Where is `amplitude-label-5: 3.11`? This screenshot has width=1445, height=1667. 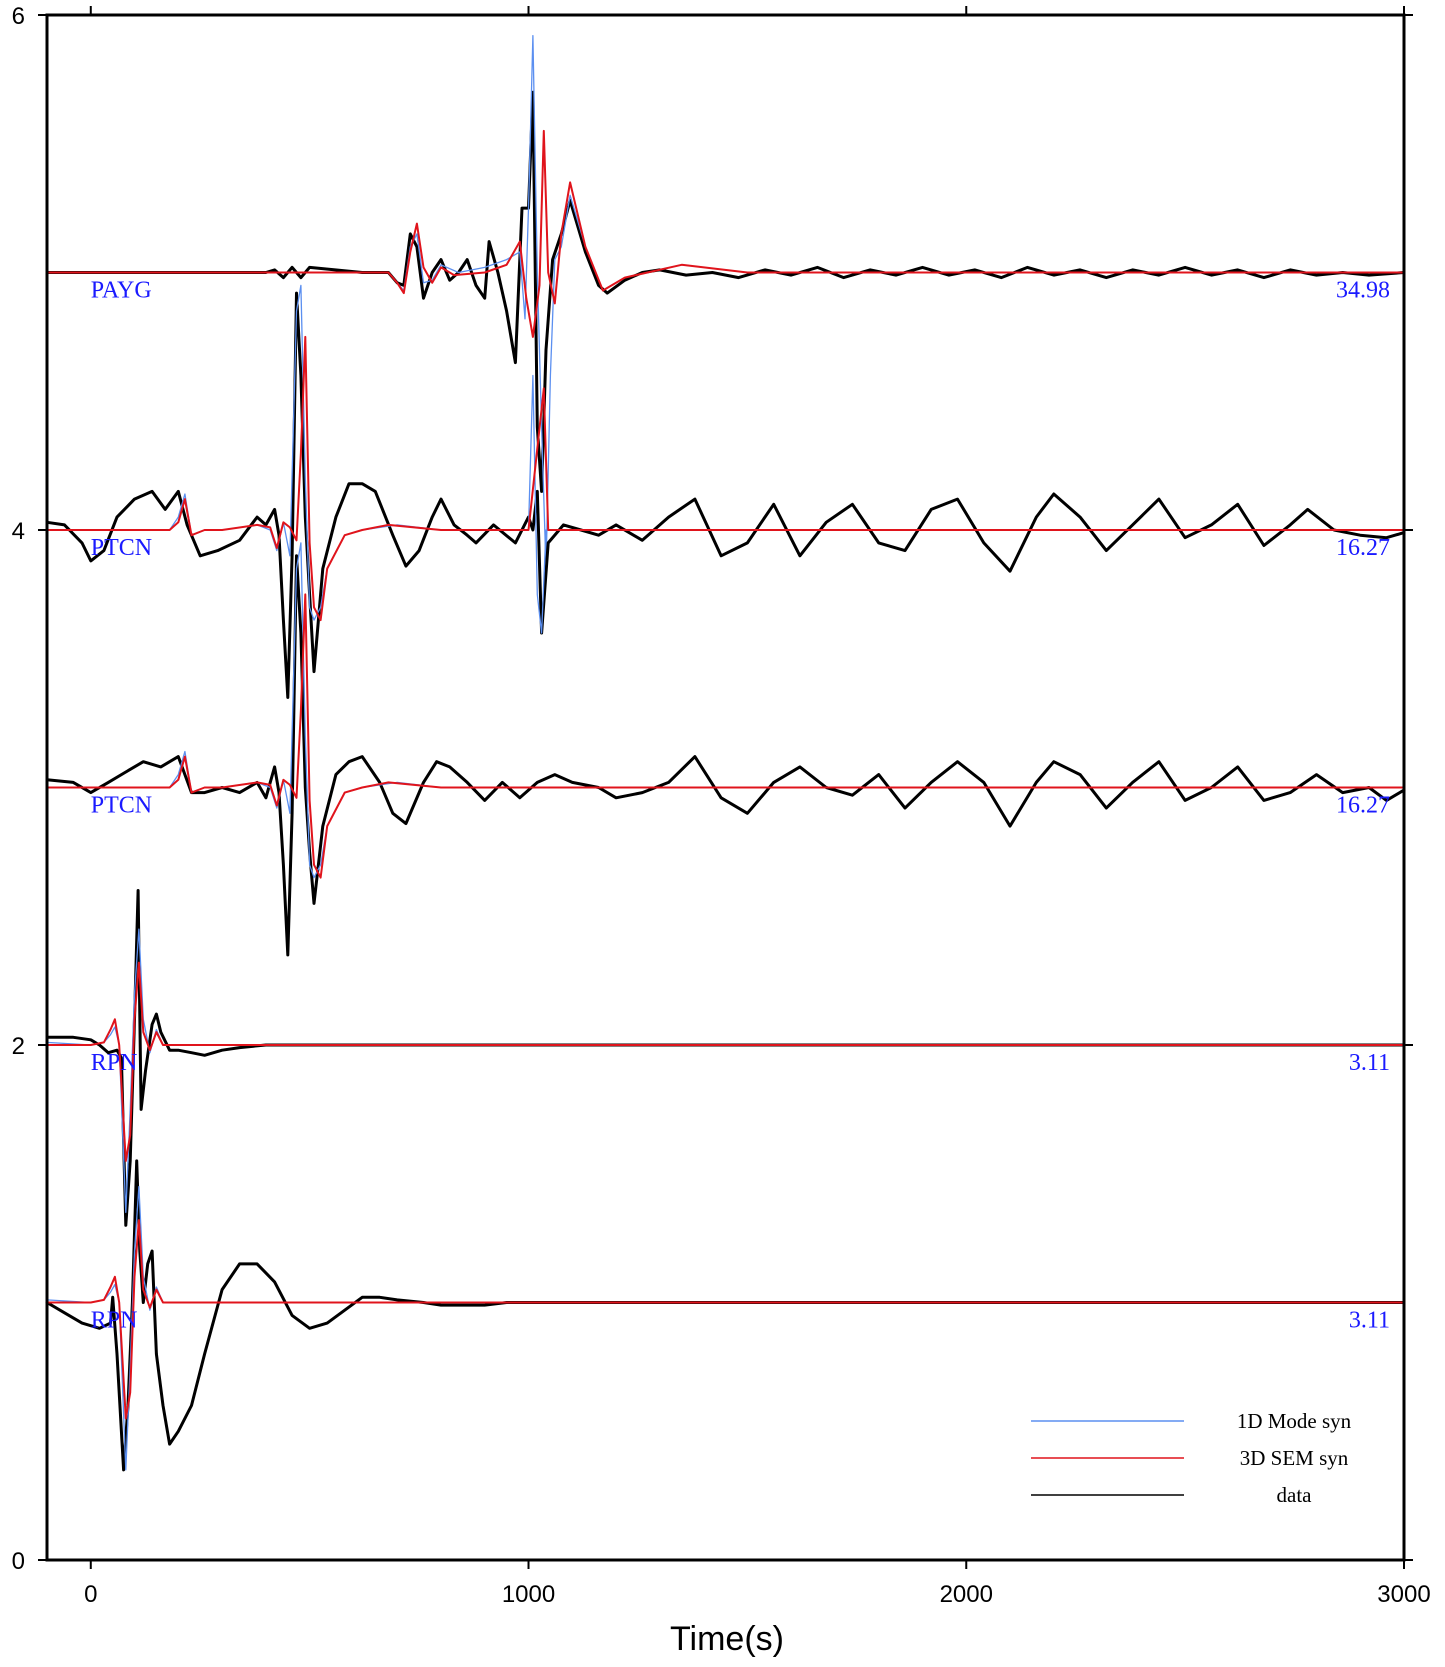
amplitude-label-5: 3.11 is located at coordinates (1369, 1321).